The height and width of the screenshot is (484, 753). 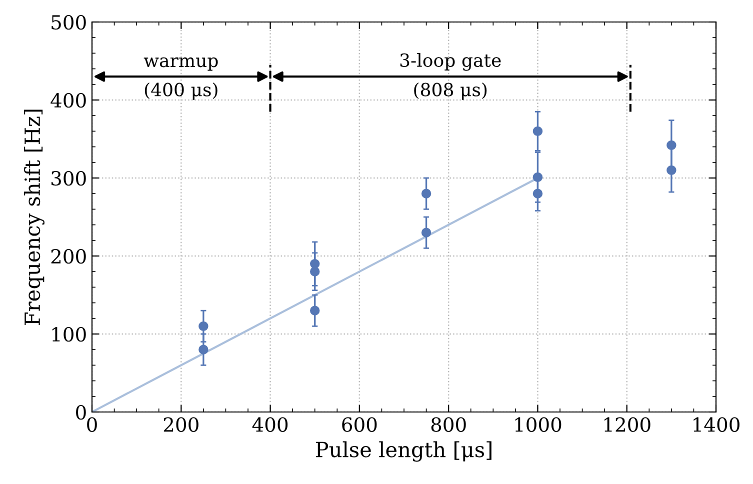 What do you see at coordinates (717, 424) in the screenshot?
I see `x-tick-label: 1400` at bounding box center [717, 424].